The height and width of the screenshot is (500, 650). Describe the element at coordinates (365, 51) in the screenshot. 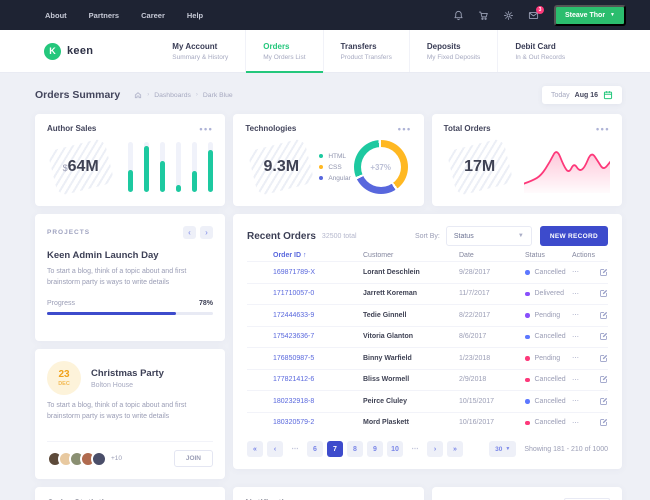

I see `nav-item-transfers: Transfers Product Transfers` at that location.